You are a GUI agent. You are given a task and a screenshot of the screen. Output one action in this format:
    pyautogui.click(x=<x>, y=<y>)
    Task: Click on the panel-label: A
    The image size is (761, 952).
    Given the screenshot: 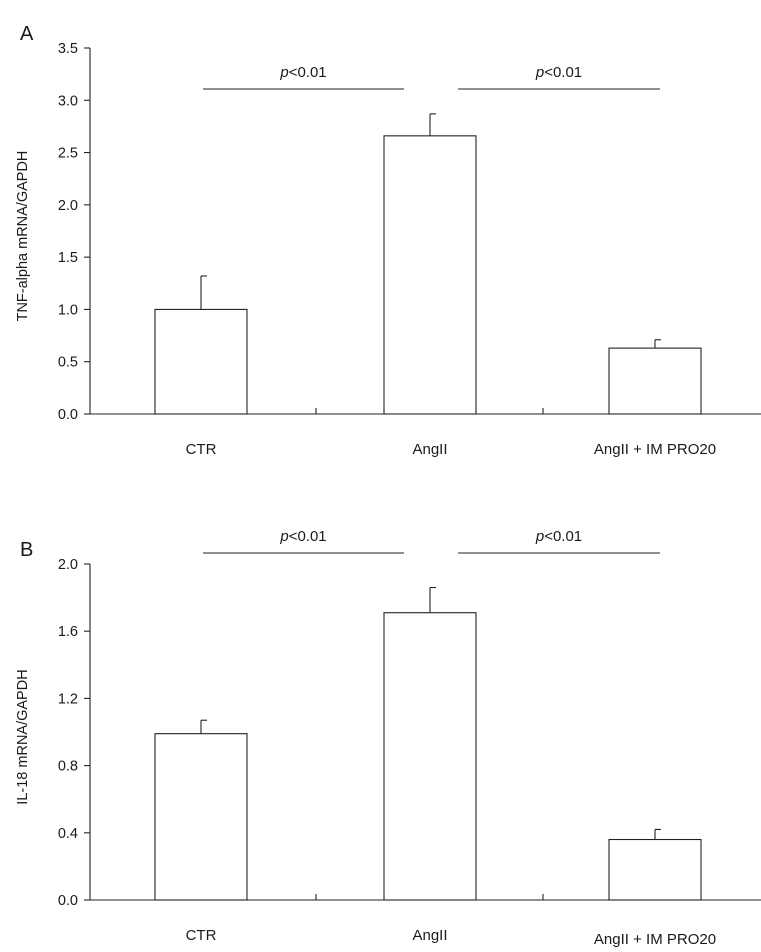 What is the action you would take?
    pyautogui.click(x=27, y=34)
    